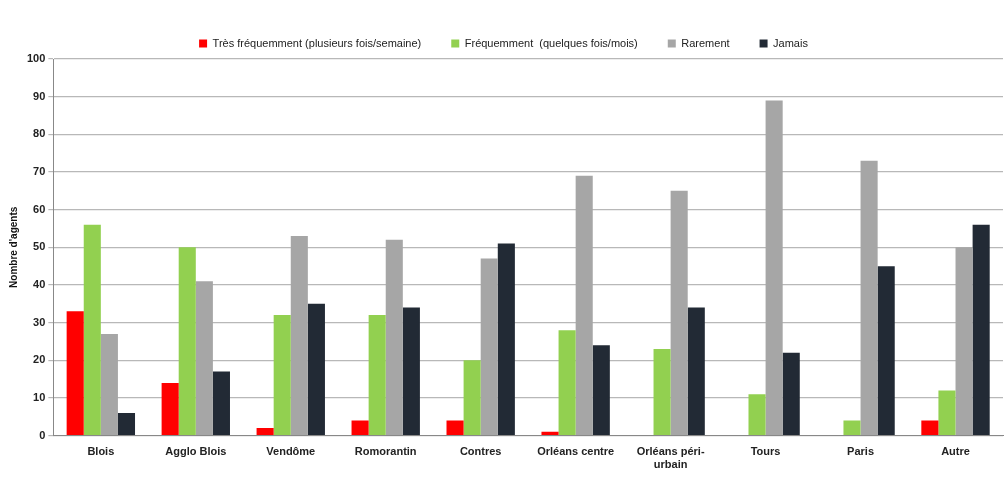 Image resolution: width=1007 pixels, height=484 pixels. What do you see at coordinates (39, 359) in the screenshot?
I see `y-tick-label: 20` at bounding box center [39, 359].